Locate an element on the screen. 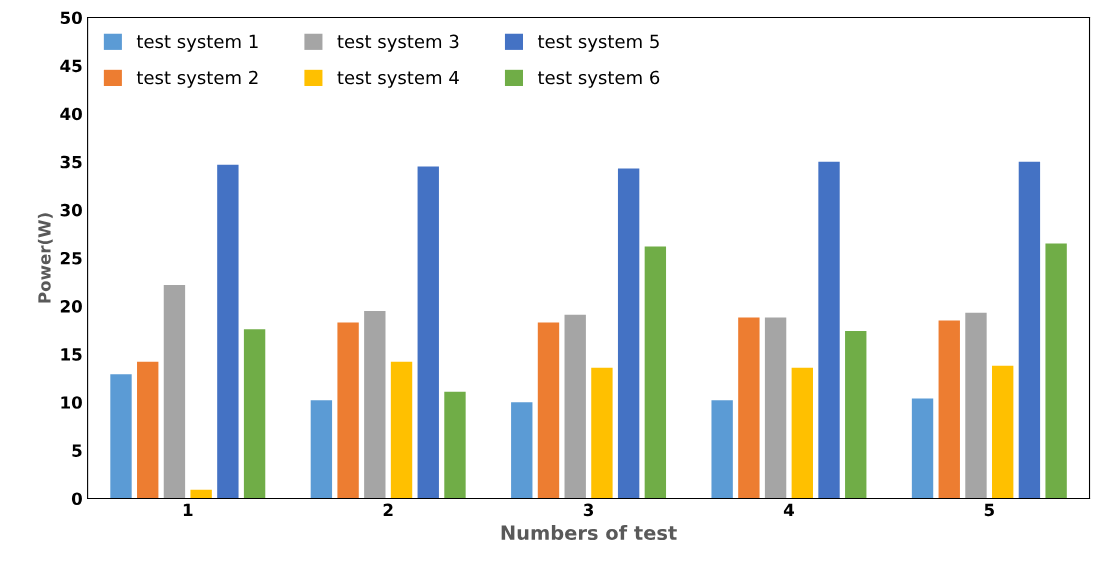  legend-label: test system 4 is located at coordinates (398, 79).